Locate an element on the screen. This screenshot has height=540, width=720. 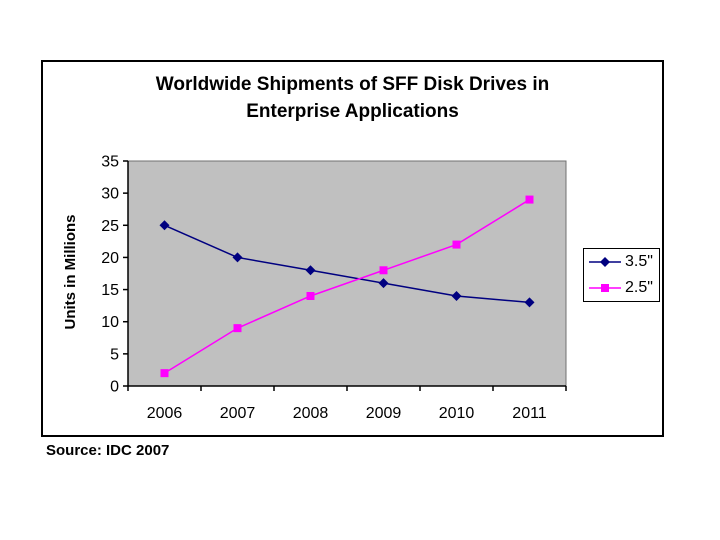
legend-entry: 3.5" is located at coordinates (624, 262).